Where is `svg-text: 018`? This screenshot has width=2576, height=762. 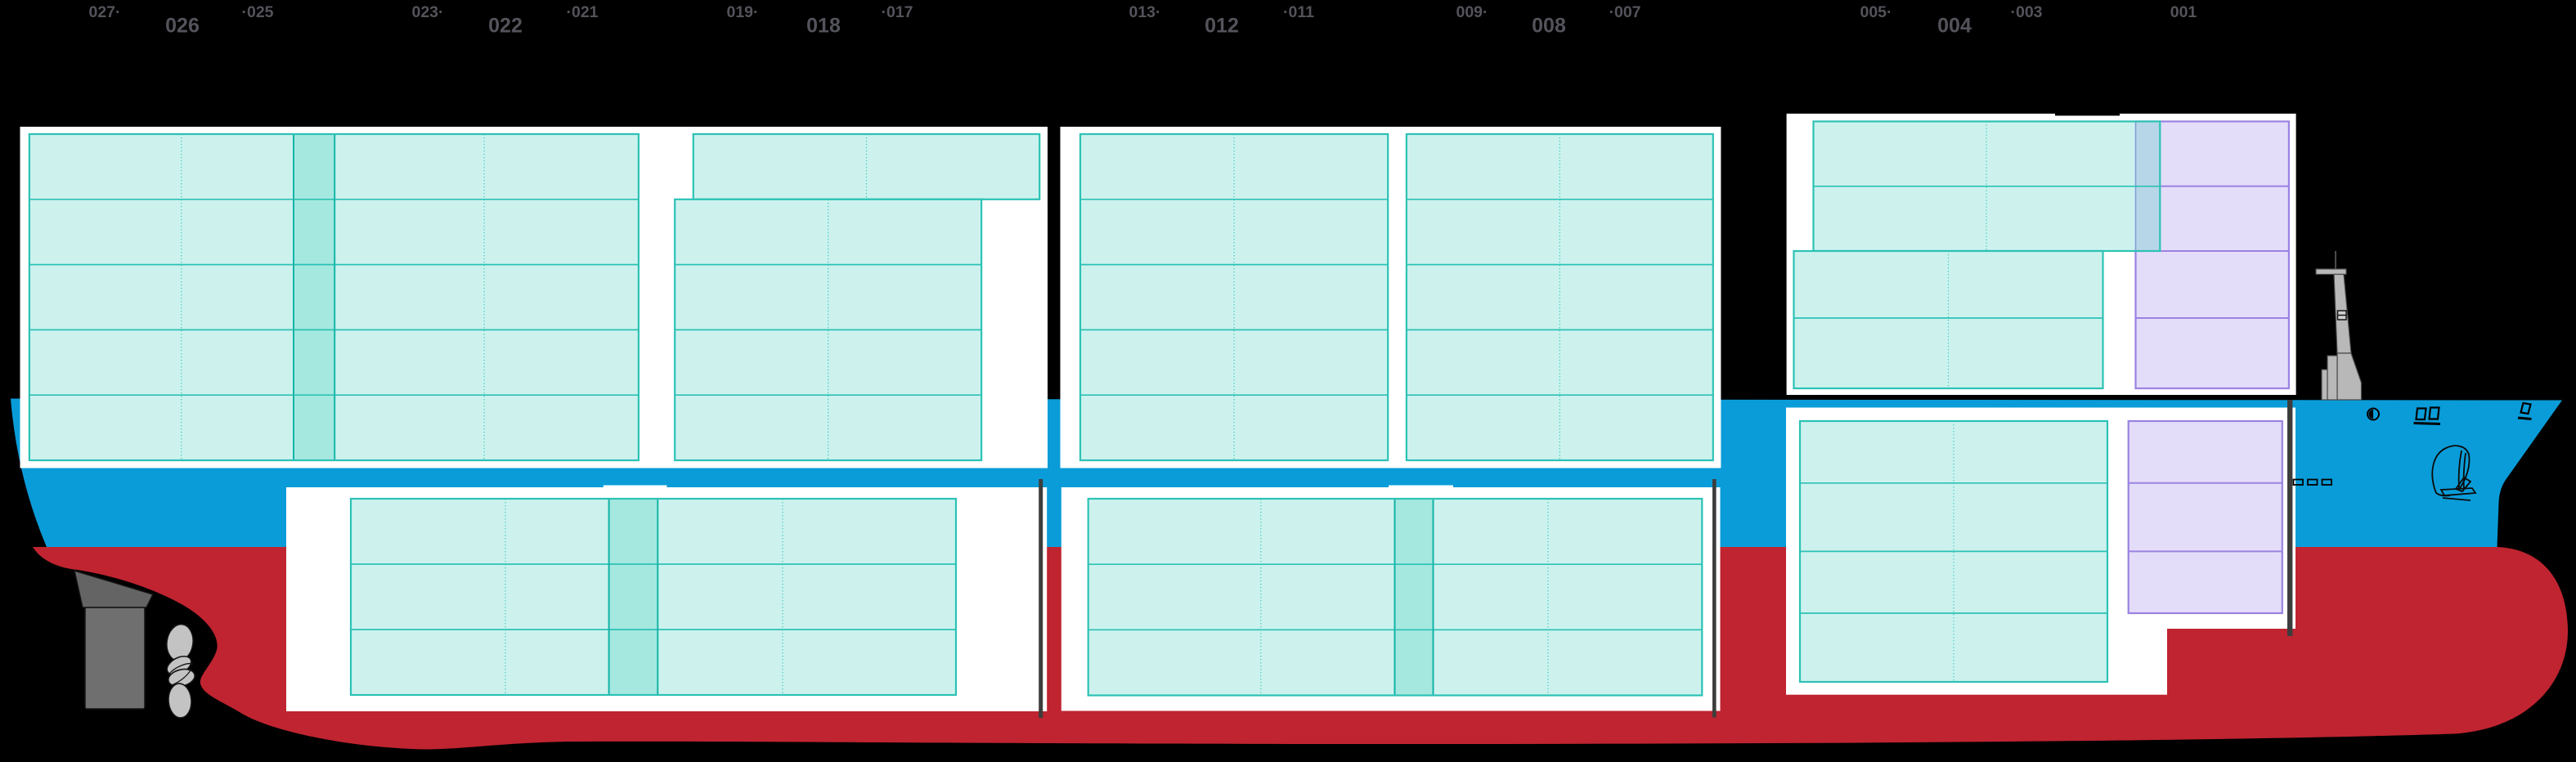
svg-text: 018 is located at coordinates (823, 26).